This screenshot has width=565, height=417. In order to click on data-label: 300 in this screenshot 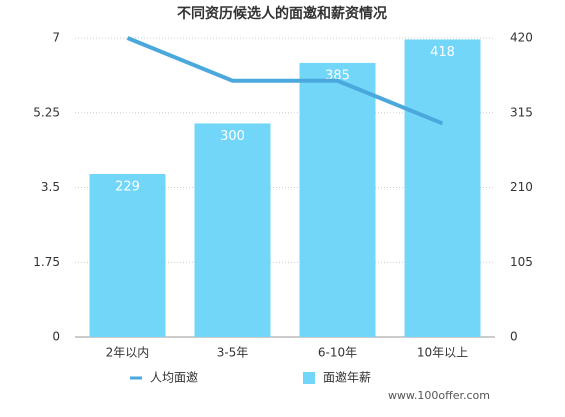, I will do `click(232, 136)`.